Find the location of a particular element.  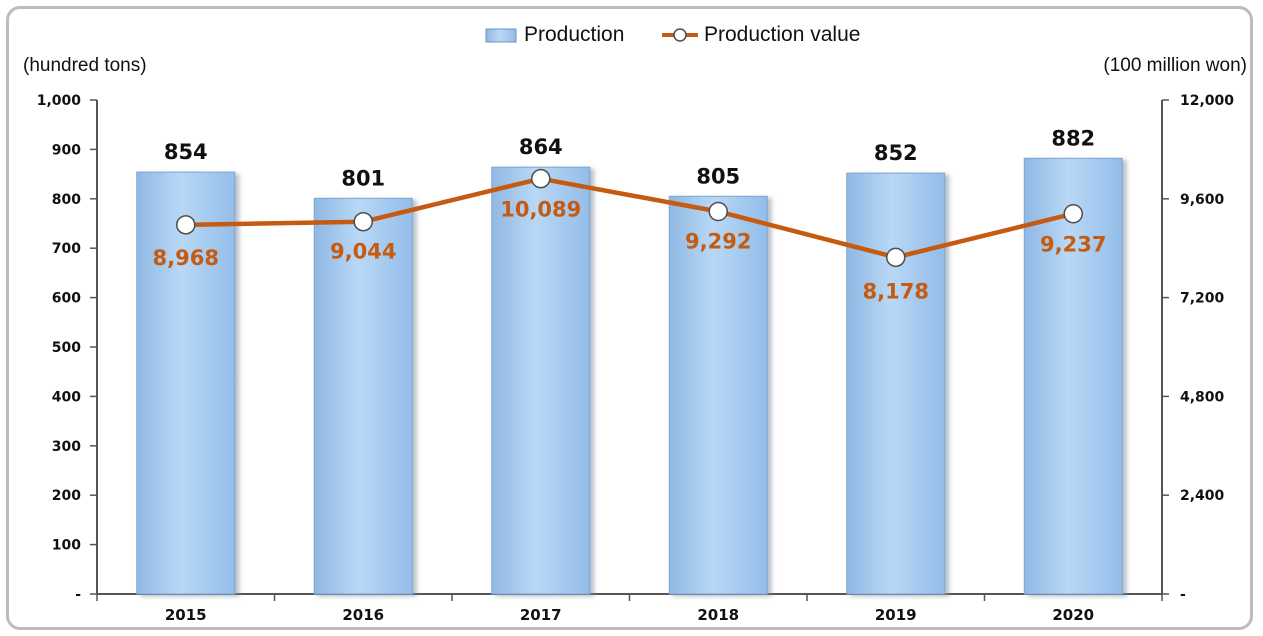

production-value-line-series is located at coordinates (629, 218).